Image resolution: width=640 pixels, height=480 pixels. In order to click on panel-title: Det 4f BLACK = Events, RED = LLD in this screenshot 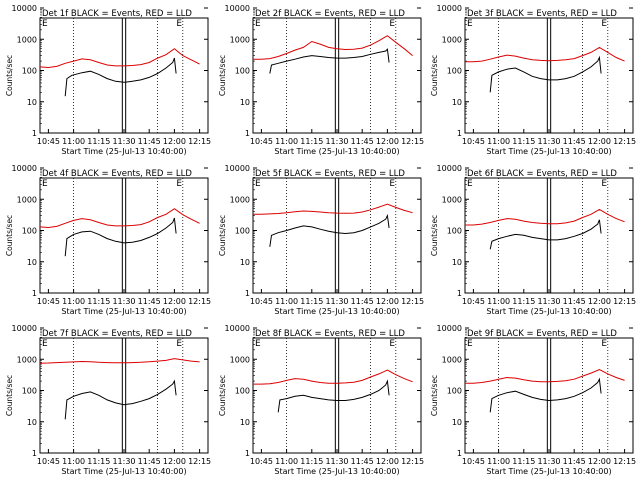, I will do `click(117, 174)`.